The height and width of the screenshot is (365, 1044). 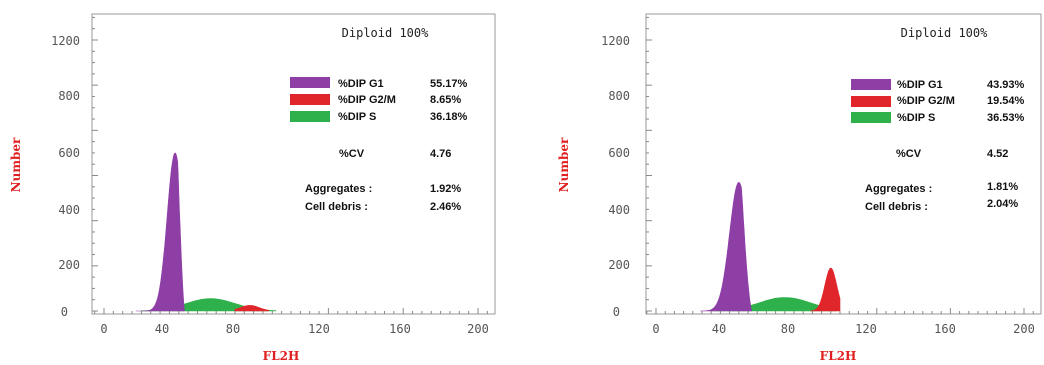 I want to click on cell-debris-value: 2.46%, so click(x=445, y=207).